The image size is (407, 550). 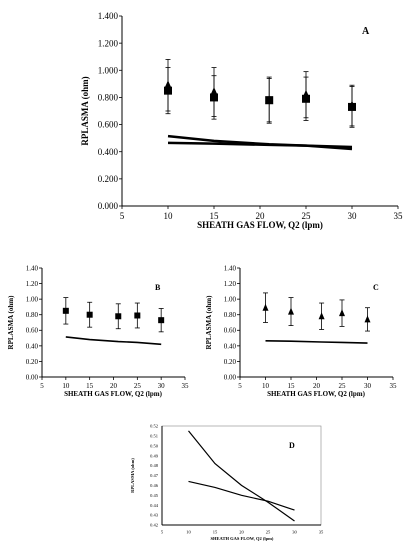 What do you see at coordinates (108, 70) in the screenshot?
I see `y-tick-label: 1.000` at bounding box center [108, 70].